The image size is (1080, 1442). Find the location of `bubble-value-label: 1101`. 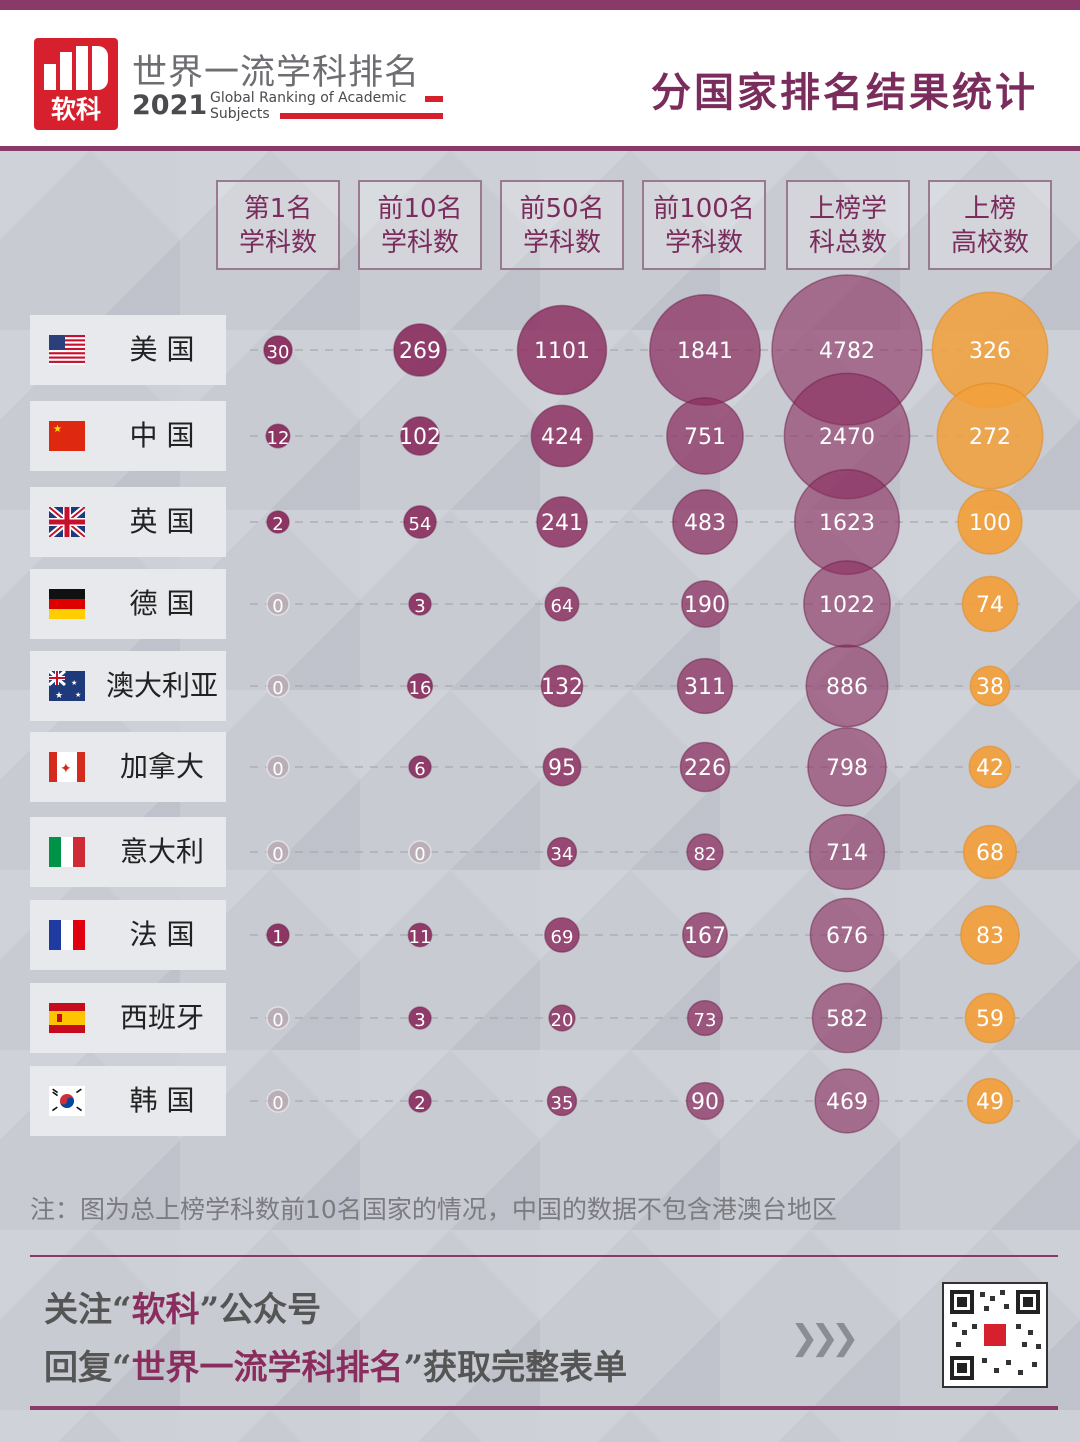

bubble-value-label: 1101 is located at coordinates (562, 351).